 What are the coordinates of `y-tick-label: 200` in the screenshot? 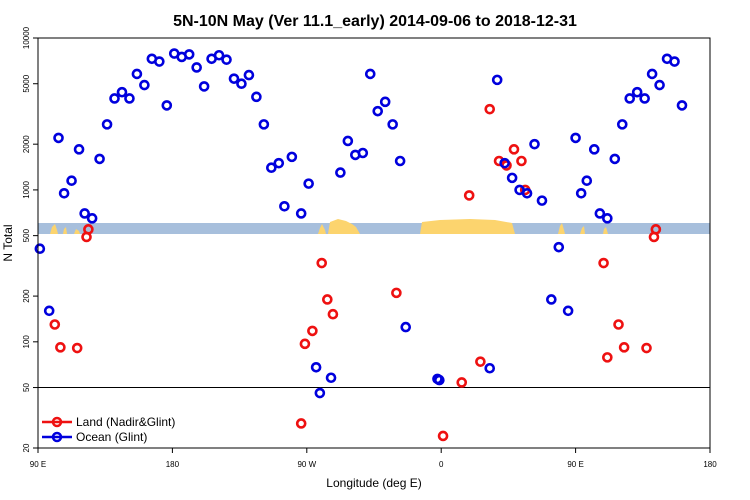 It's located at (26, 296).